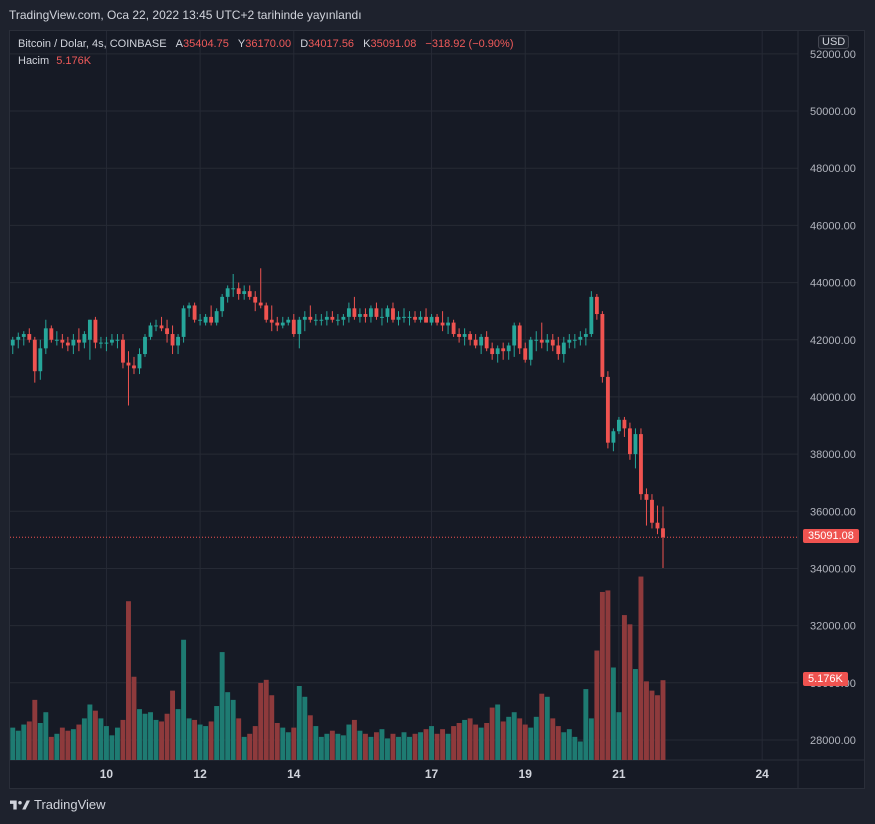 The image size is (875, 824). What do you see at coordinates (834, 42) in the screenshot?
I see `currency-badge: USD` at bounding box center [834, 42].